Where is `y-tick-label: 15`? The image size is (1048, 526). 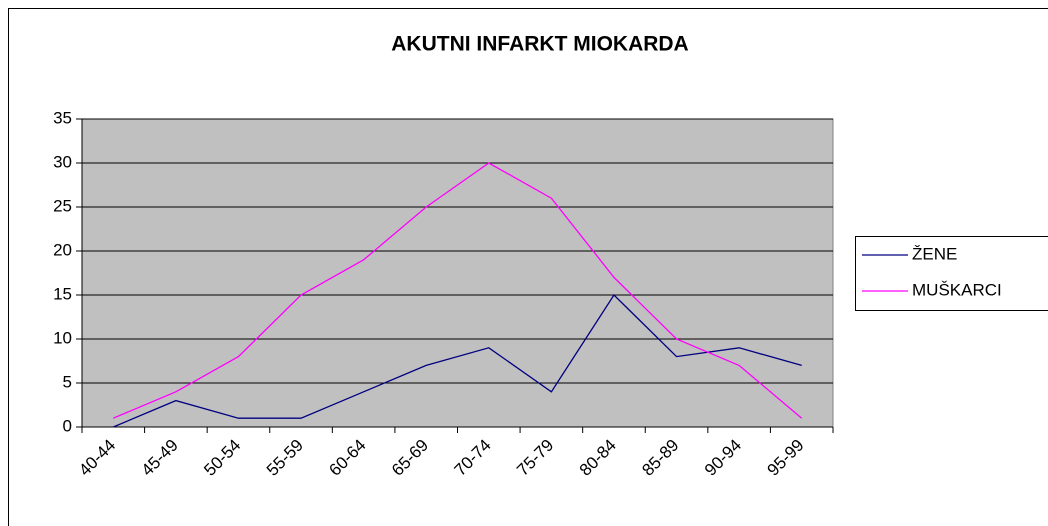 y-tick-label: 15 is located at coordinates (62, 293).